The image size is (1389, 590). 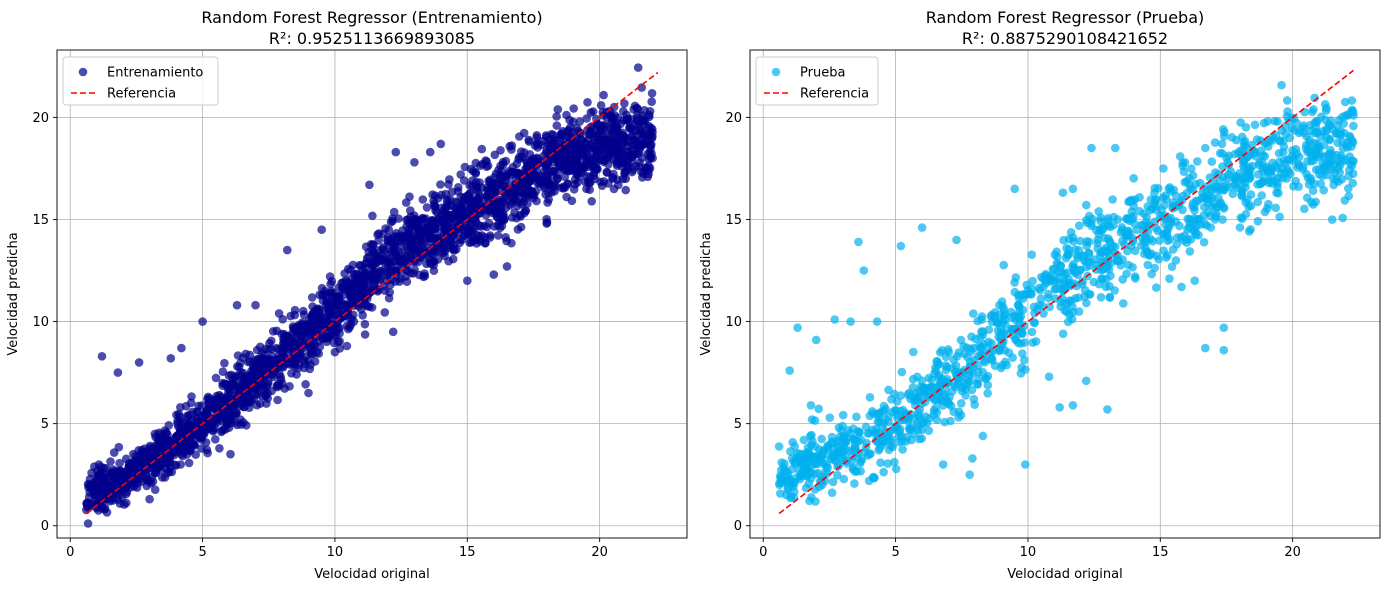 What do you see at coordinates (599, 552) in the screenshot?
I see `x-tick-label: 20` at bounding box center [599, 552].